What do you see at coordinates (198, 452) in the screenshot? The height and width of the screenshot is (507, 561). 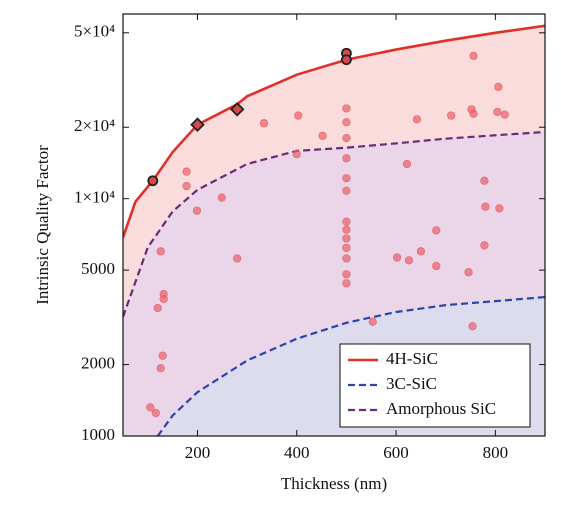 I see `x-tick-label: 200` at bounding box center [198, 452].